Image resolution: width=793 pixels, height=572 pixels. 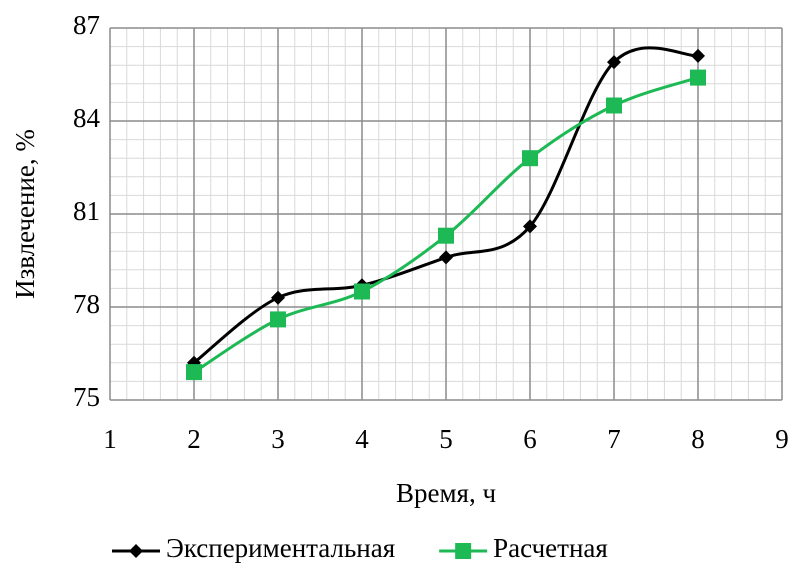 What do you see at coordinates (86, 25) in the screenshot?
I see `y-tick-label: 87` at bounding box center [86, 25].